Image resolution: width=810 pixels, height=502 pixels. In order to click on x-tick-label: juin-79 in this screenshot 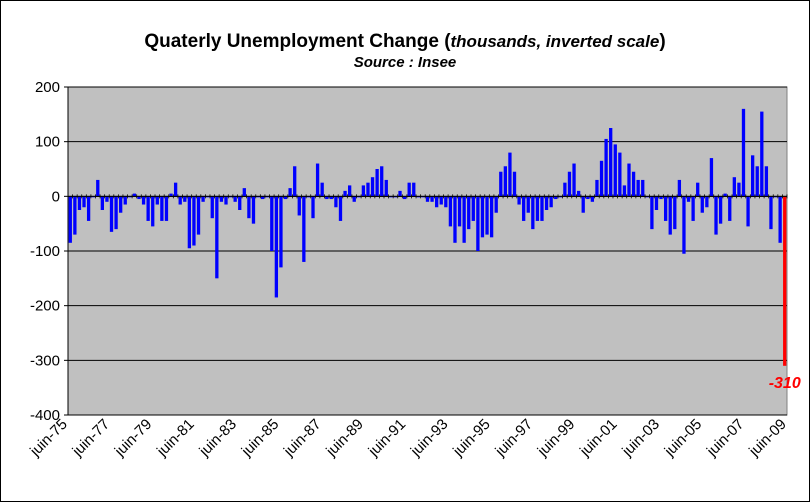, I will do `click(133, 438)`.